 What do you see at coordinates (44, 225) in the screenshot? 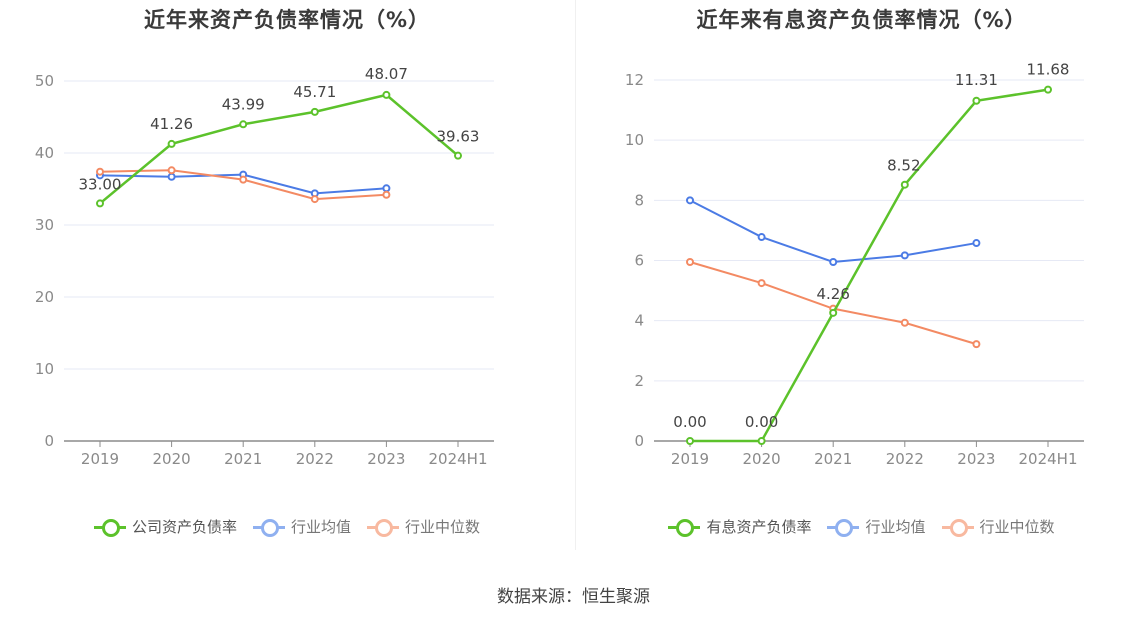
I see `y-tick-label: 30` at bounding box center [44, 225].